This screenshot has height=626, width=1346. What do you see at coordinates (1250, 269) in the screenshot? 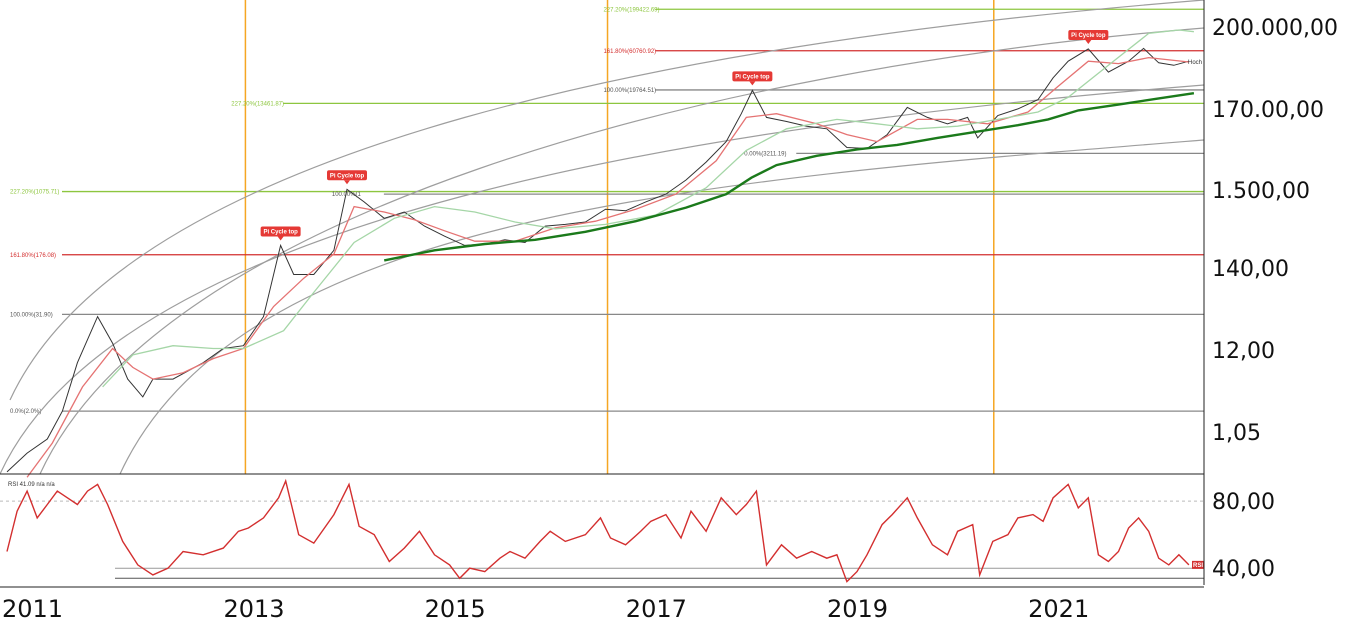
I see `y-tick-label: 140,00` at bounding box center [1250, 269].